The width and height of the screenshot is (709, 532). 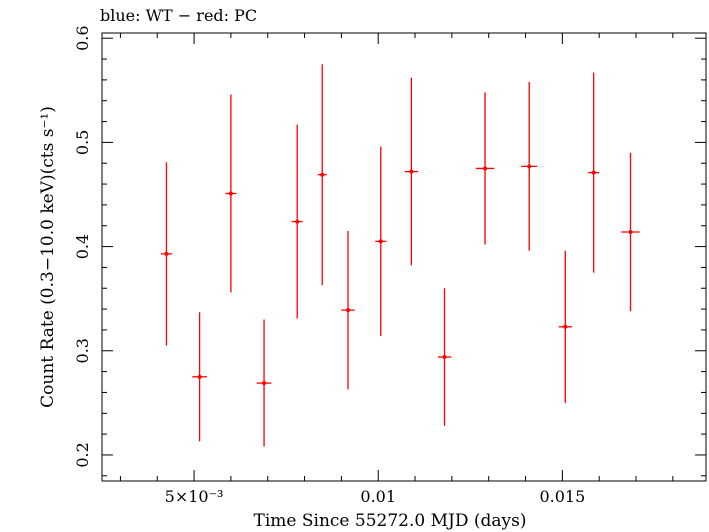 I want to click on y-tick-label: 0.4, so click(x=82, y=246).